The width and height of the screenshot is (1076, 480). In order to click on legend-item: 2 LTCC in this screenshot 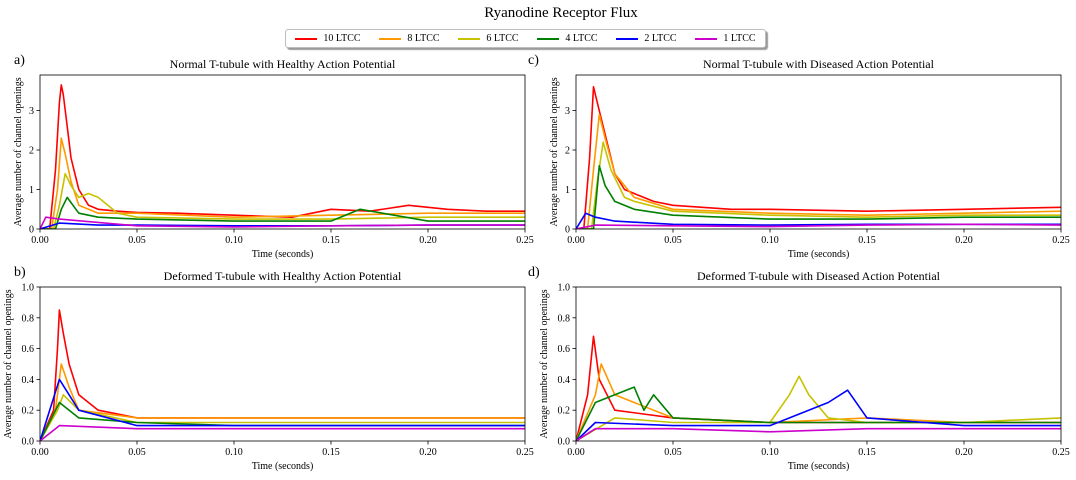, I will do `click(646, 38)`.